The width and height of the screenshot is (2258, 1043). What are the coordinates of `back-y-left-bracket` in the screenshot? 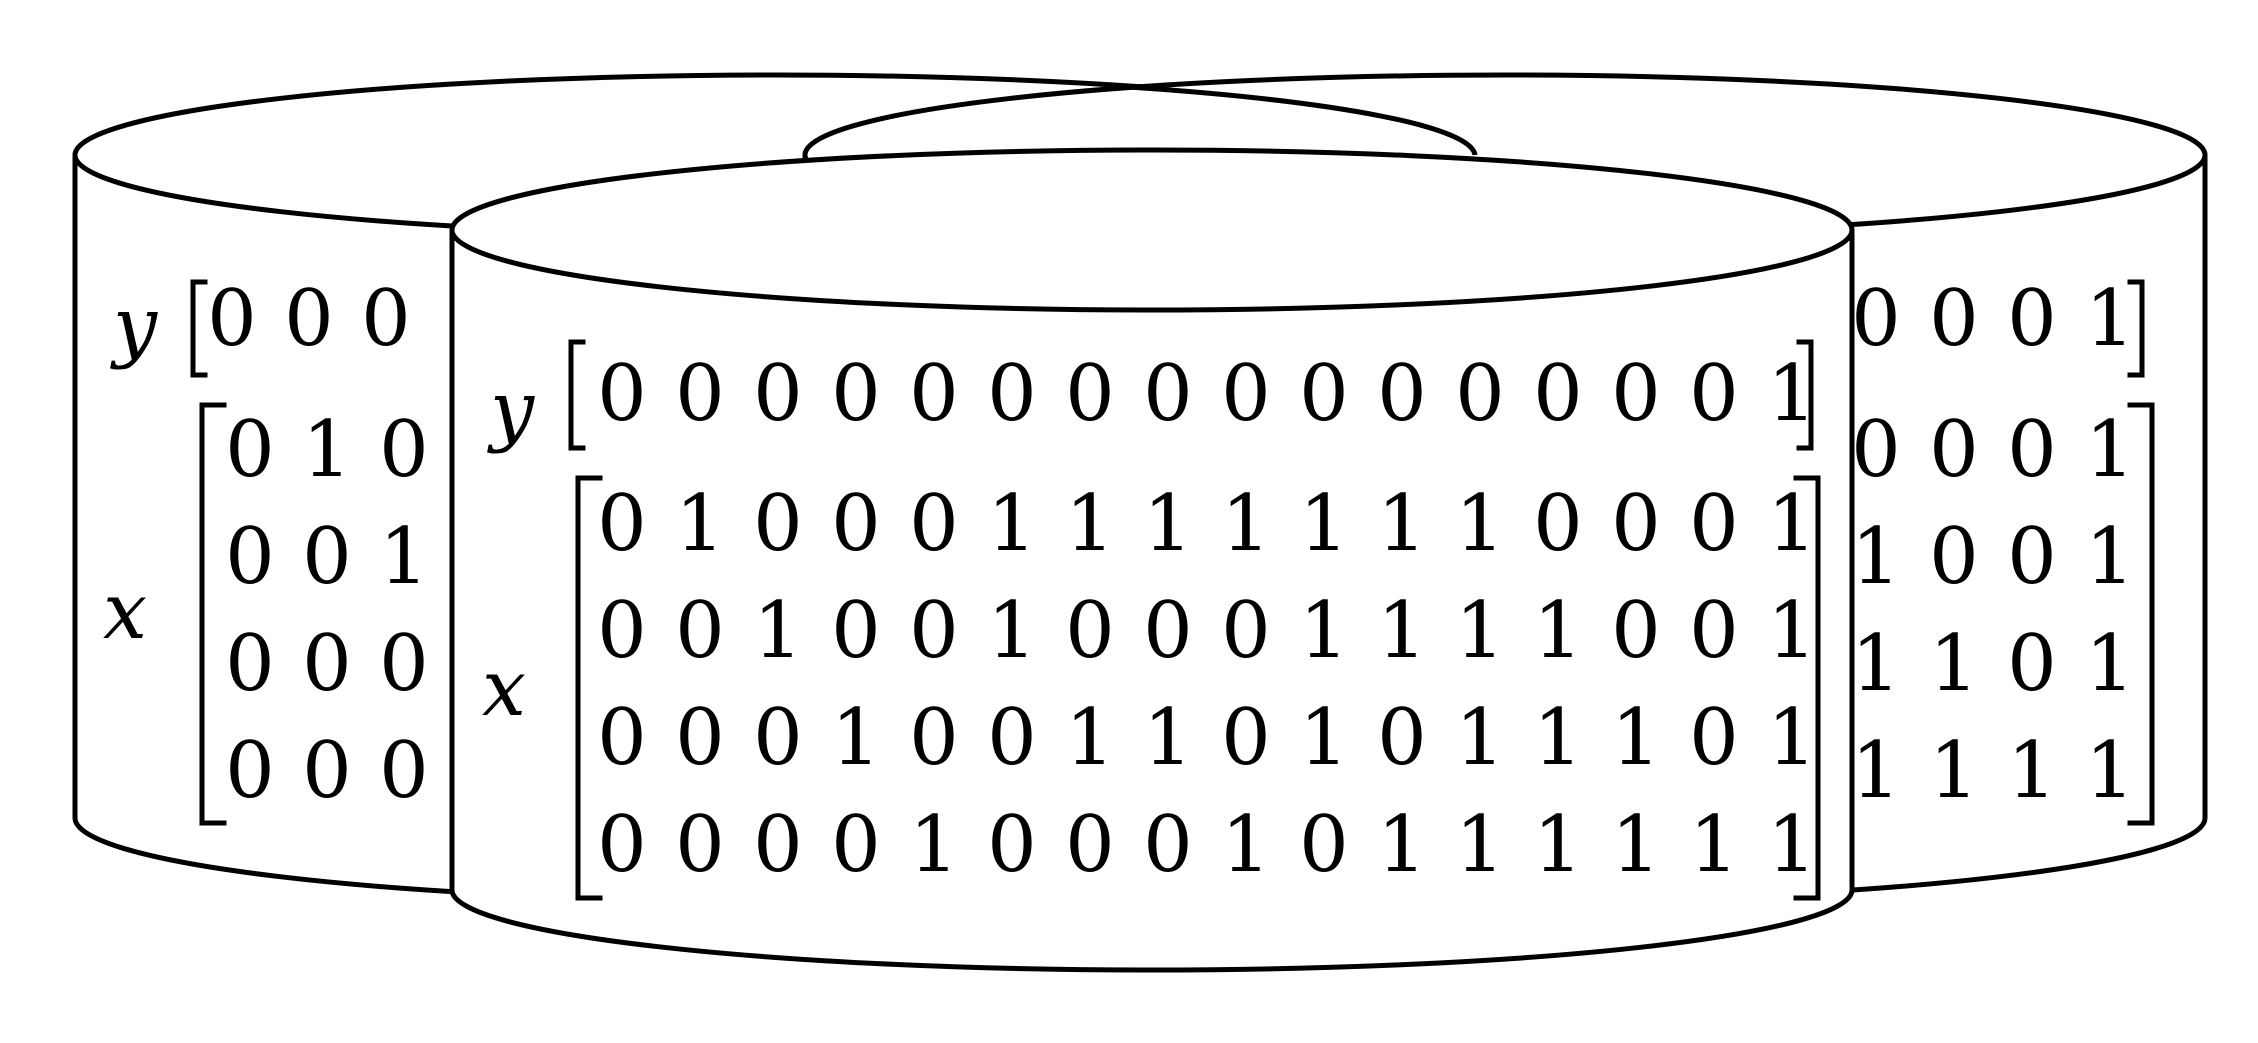 It's located at (199, 328).